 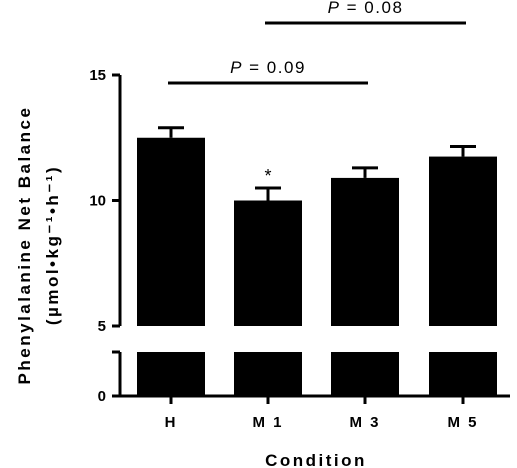 What do you see at coordinates (97, 75) in the screenshot?
I see `y-tick-label: 15` at bounding box center [97, 75].